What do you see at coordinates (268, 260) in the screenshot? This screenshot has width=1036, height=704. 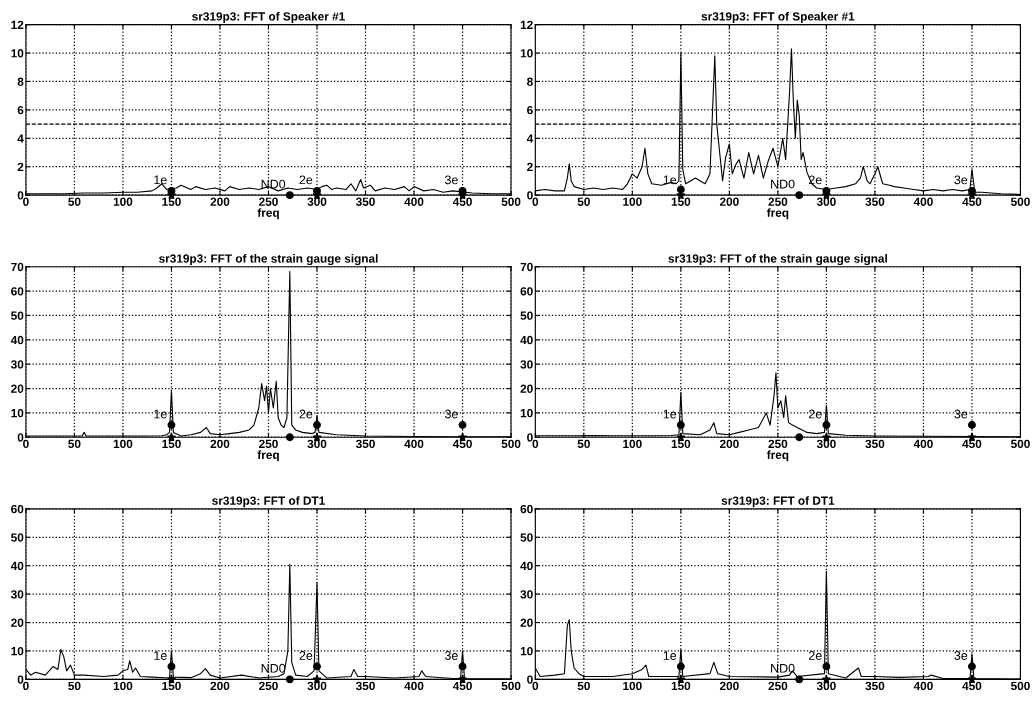 I see `chart-title: sr319p3: FFT of the strain gauge signal` at bounding box center [268, 260].